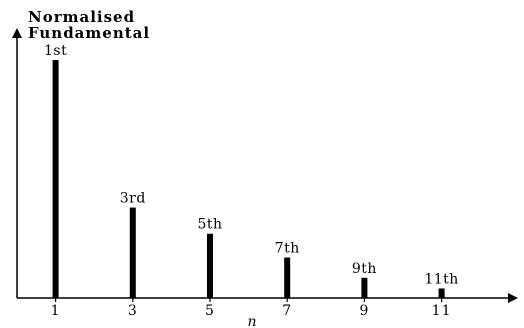 The image size is (524, 328). I want to click on x-tick-label: 11, so click(442, 311).